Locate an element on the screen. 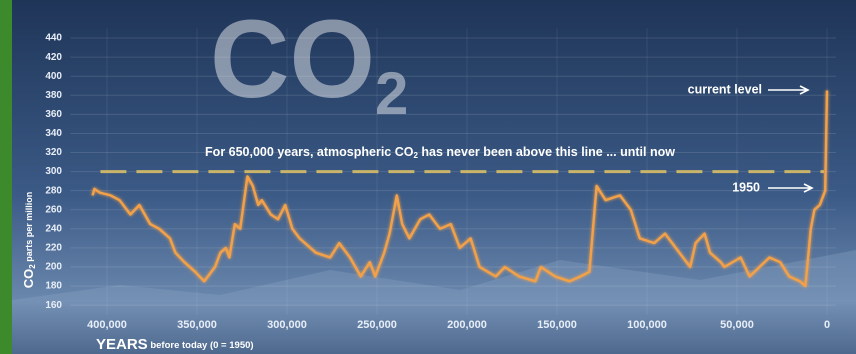 The image size is (856, 354). green-border is located at coordinates (6, 177).